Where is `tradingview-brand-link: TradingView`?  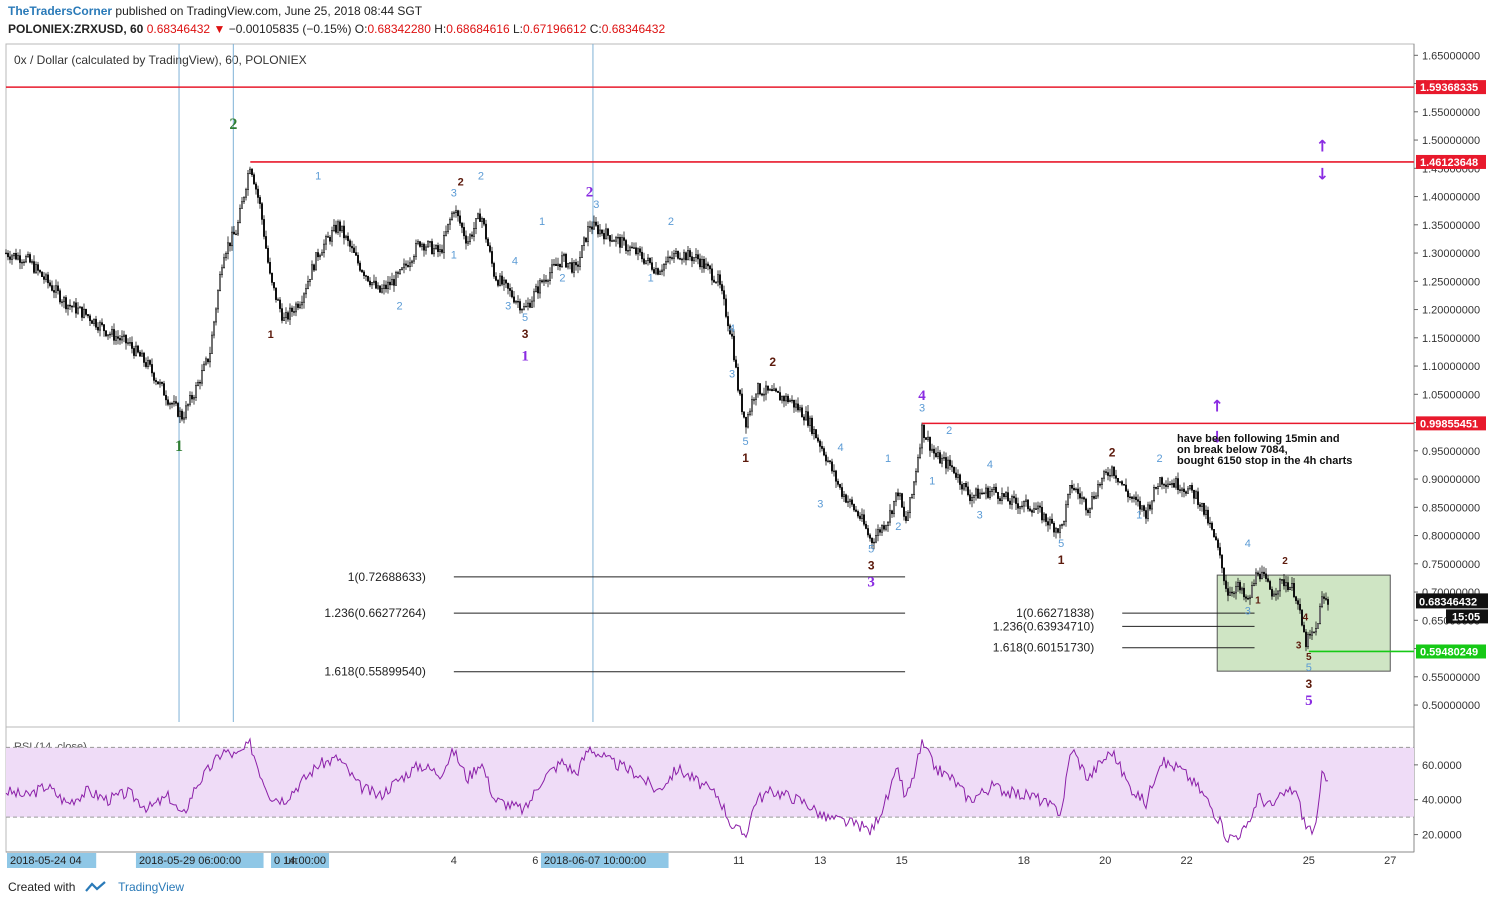 tradingview-brand-link: TradingView is located at coordinates (151, 887).